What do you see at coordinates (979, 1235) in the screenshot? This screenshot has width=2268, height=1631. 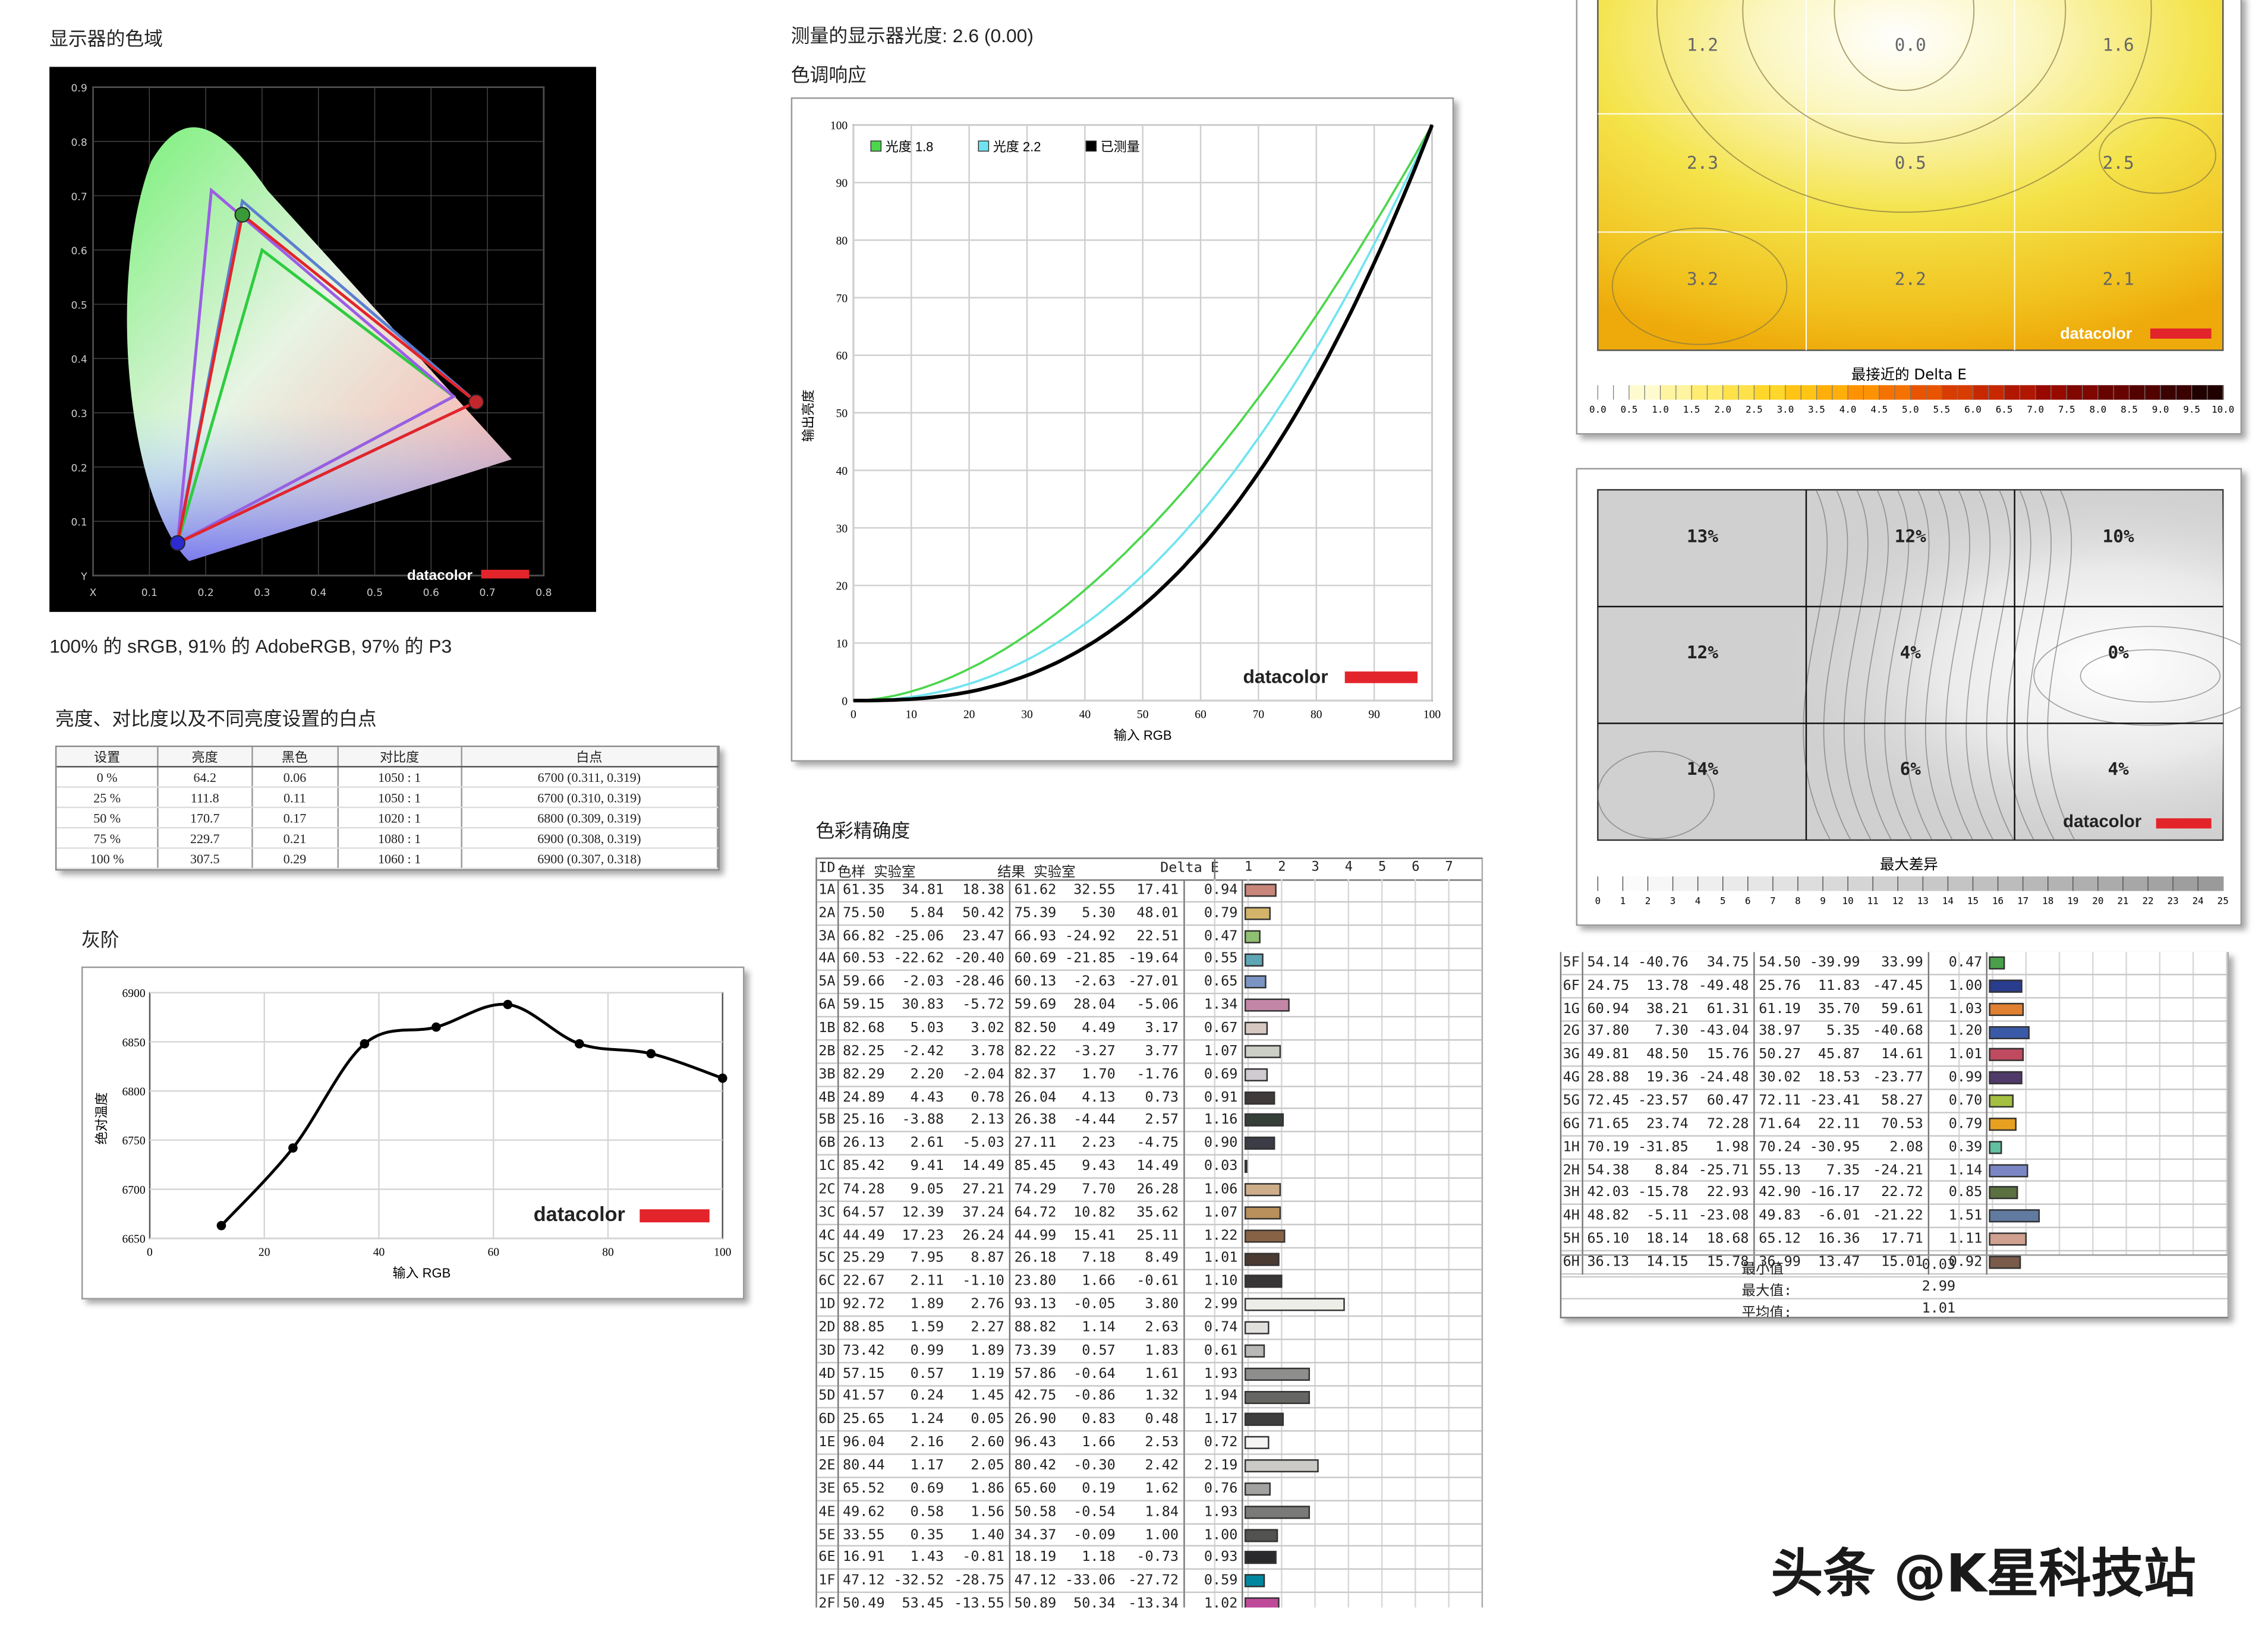 I see `accuracy-cell: 26.24` at bounding box center [979, 1235].